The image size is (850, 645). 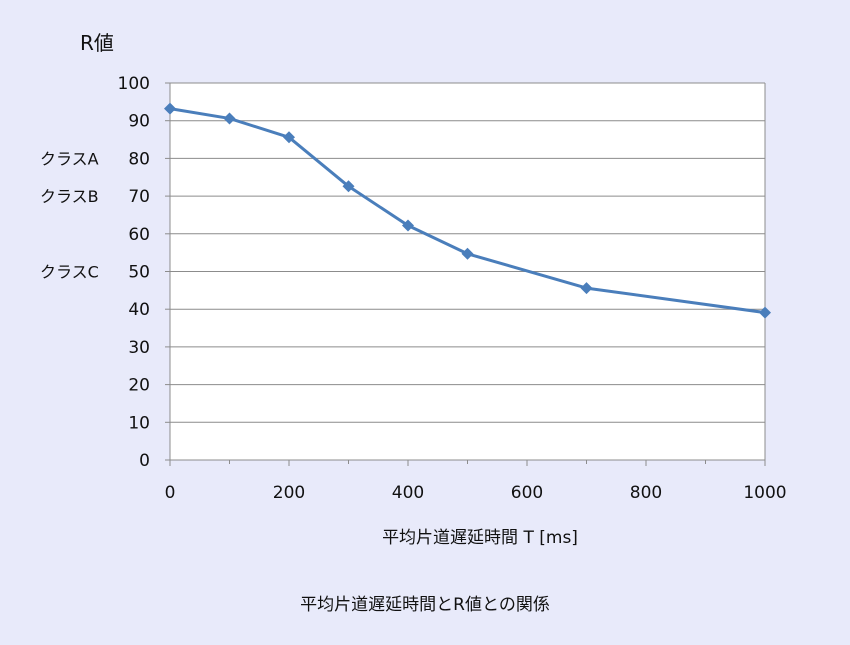 What do you see at coordinates (408, 493) in the screenshot?
I see `x-tick-label: 400` at bounding box center [408, 493].